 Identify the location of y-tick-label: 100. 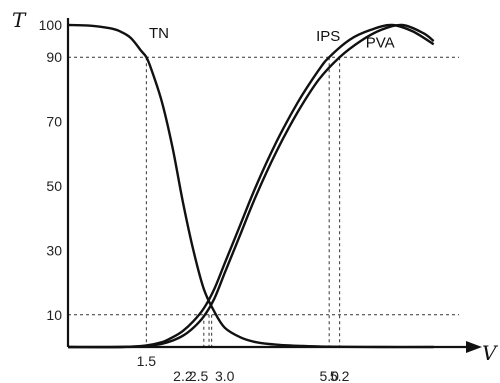
(51, 25).